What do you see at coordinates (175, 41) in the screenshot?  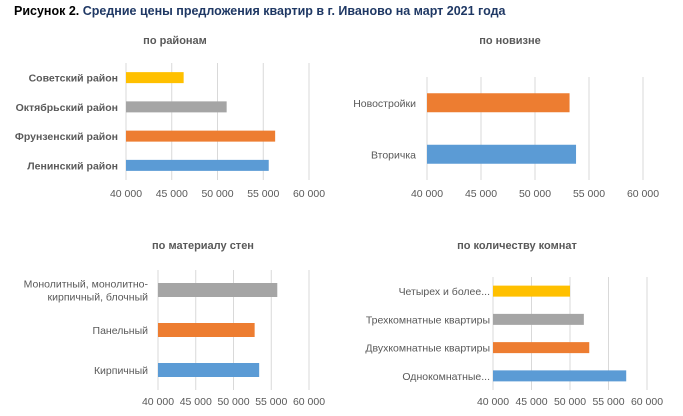 I see `panel-title-districts: по районам` at bounding box center [175, 41].